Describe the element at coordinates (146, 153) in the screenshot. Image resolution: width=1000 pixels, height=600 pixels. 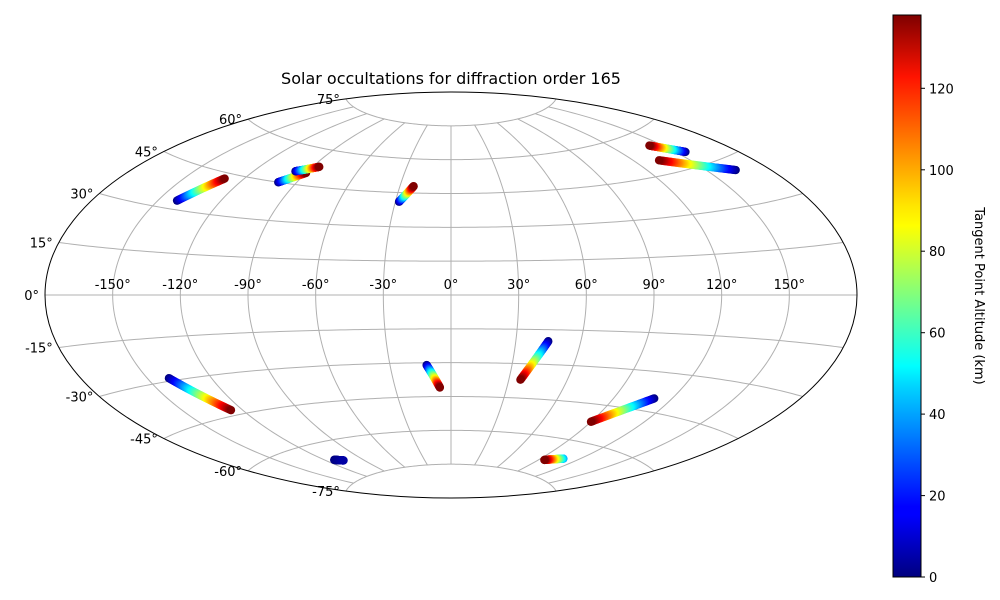
I see `latitude-tick-label: 45°` at that location.